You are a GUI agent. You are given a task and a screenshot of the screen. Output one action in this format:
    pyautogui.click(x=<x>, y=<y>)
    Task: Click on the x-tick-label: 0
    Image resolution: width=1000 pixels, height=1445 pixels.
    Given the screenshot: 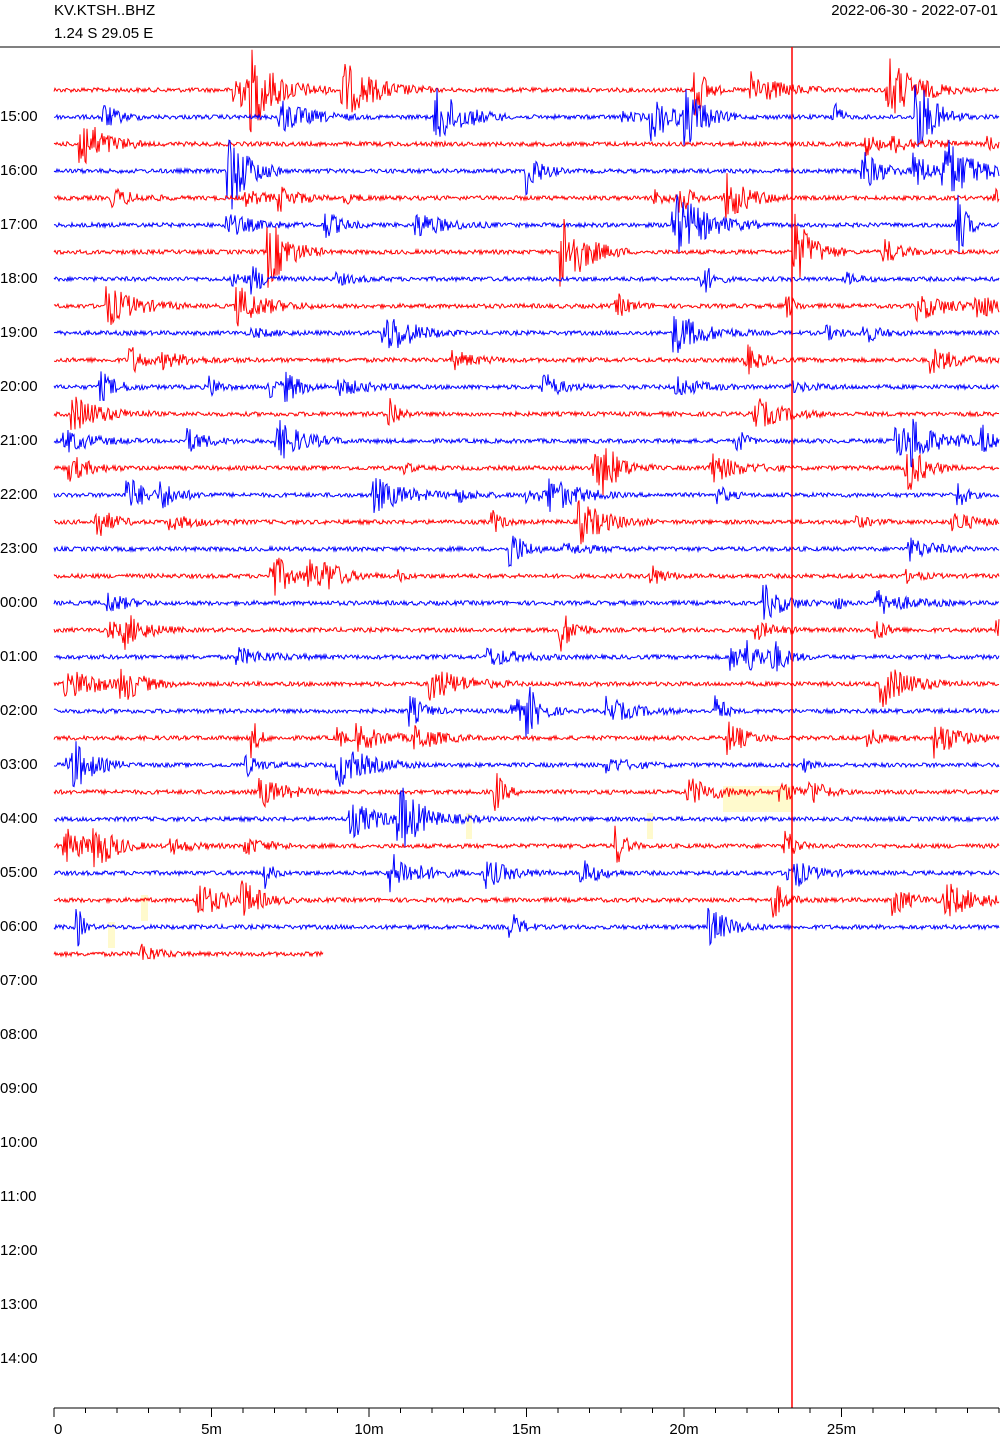 What is the action you would take?
    pyautogui.click(x=58, y=1429)
    